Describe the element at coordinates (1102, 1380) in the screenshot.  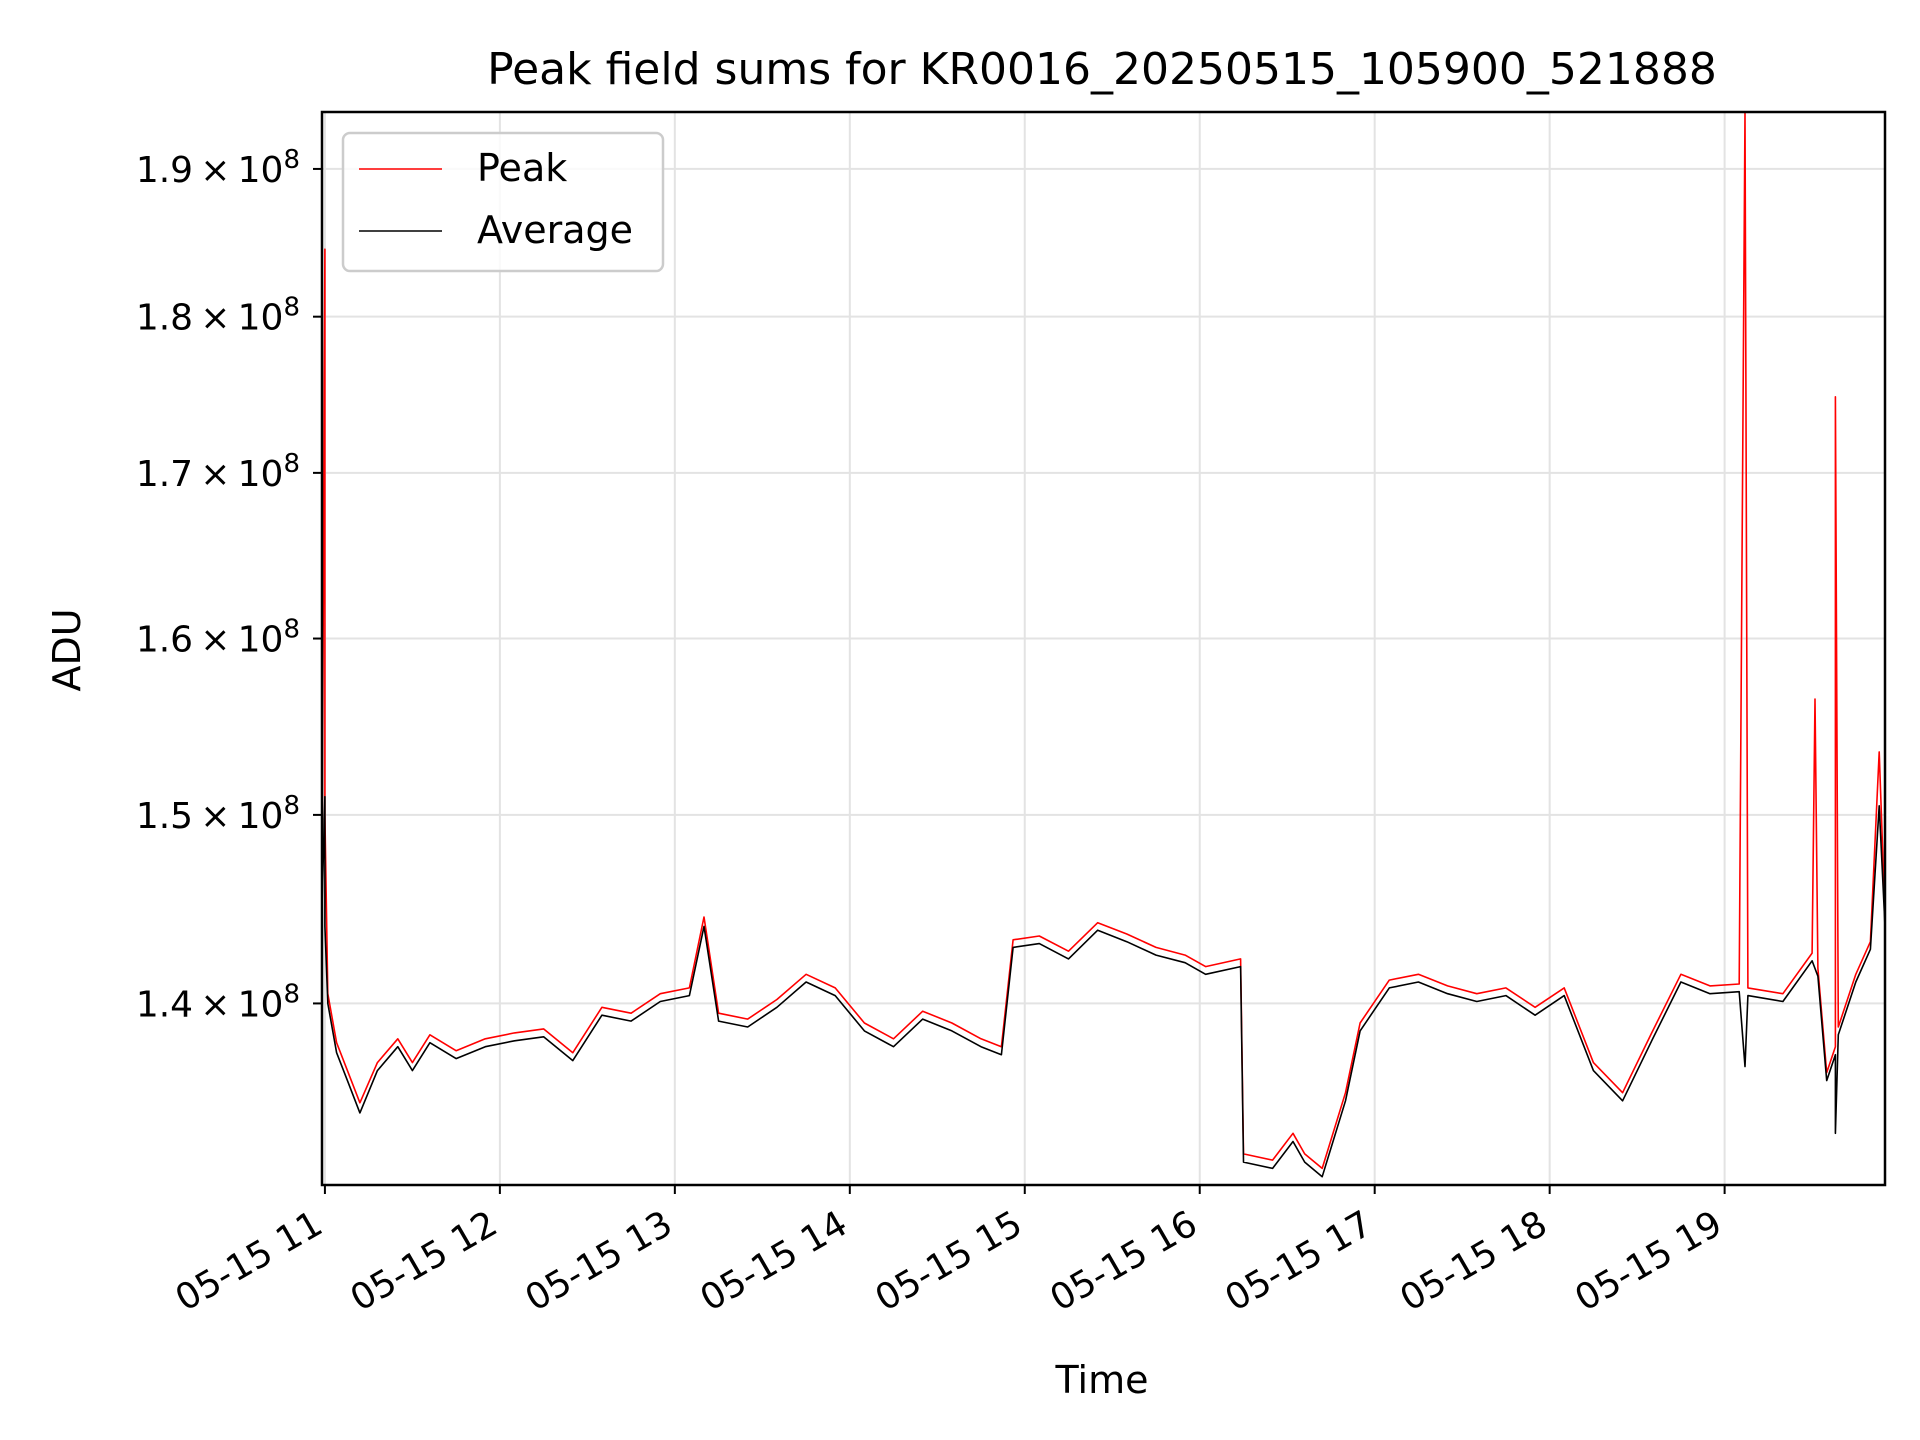
I see `x-axis-label: Time` at that location.